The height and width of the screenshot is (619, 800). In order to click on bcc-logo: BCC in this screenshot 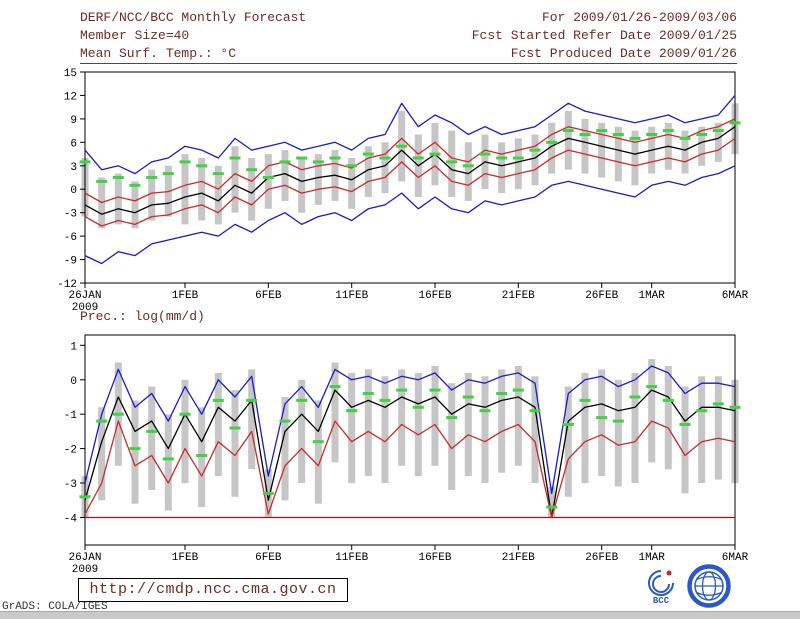, I will do `click(661, 589)`.